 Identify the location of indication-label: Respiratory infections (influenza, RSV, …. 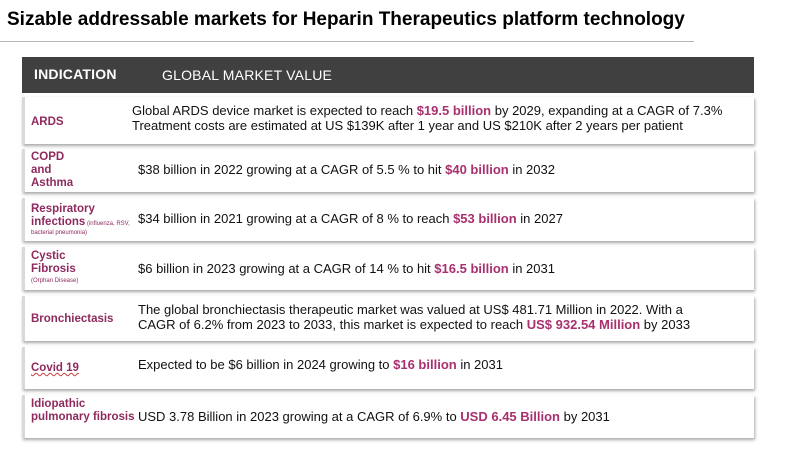
(80, 222).